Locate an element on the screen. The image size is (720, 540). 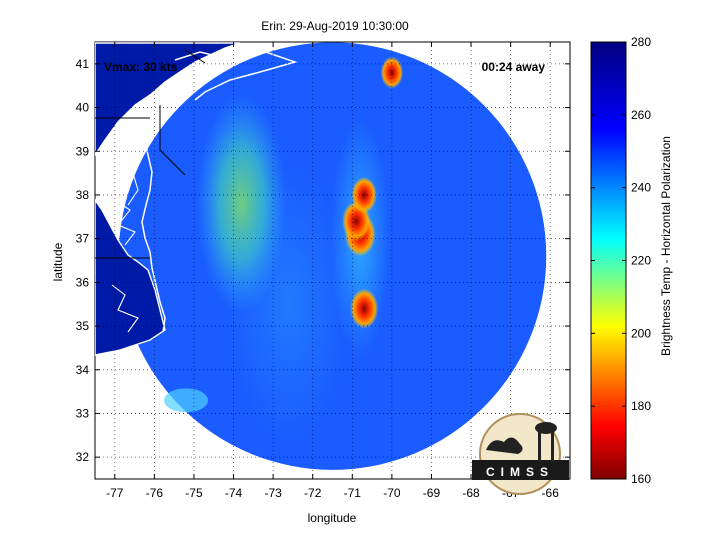
vmax-annotation: Vmax: 30 kts is located at coordinates (141, 67).